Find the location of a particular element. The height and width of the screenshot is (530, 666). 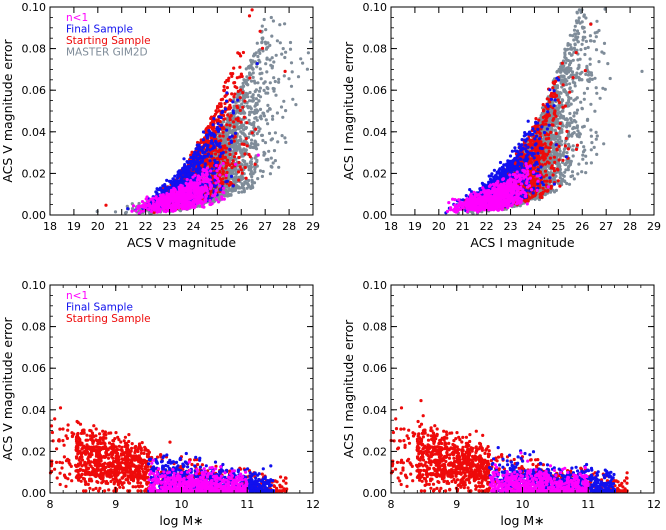

x-tick-label: 28 is located at coordinates (289, 226).